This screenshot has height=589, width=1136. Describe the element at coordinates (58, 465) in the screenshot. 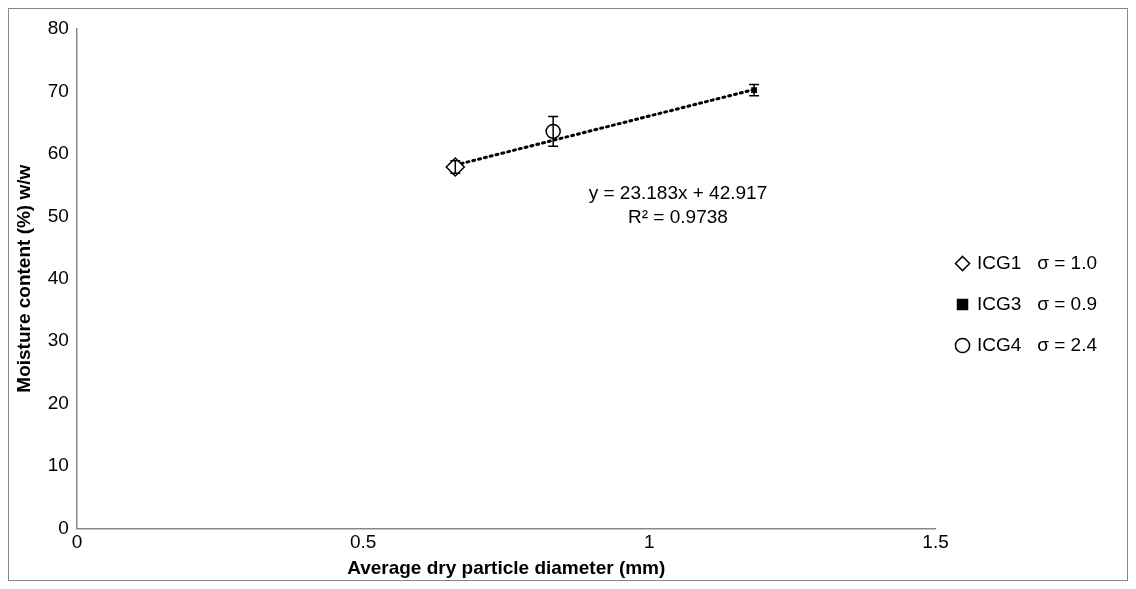

I see `y-tick-label: 10` at that location.